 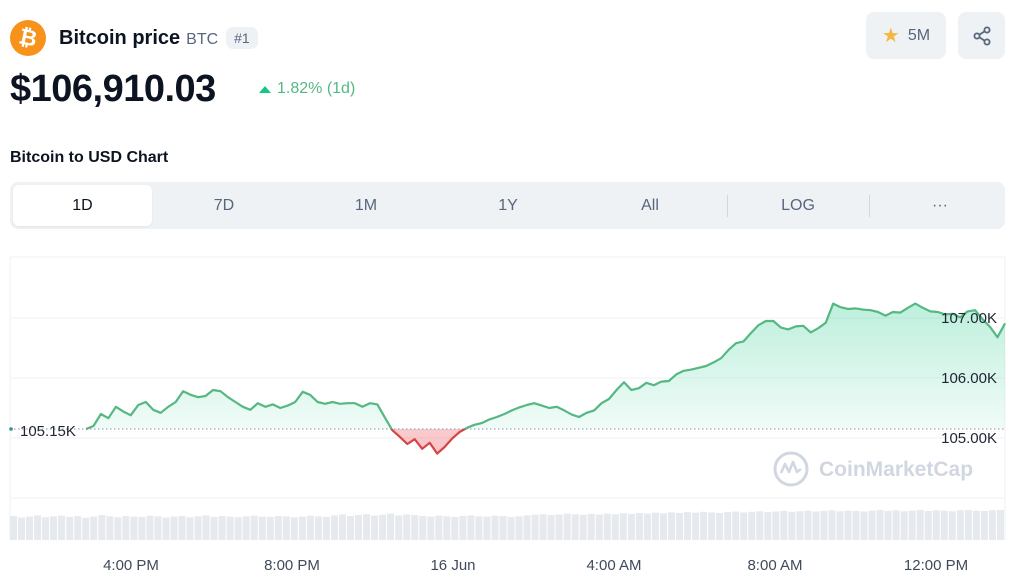 I want to click on watchlist-button: ★ 5M, so click(x=906, y=35).